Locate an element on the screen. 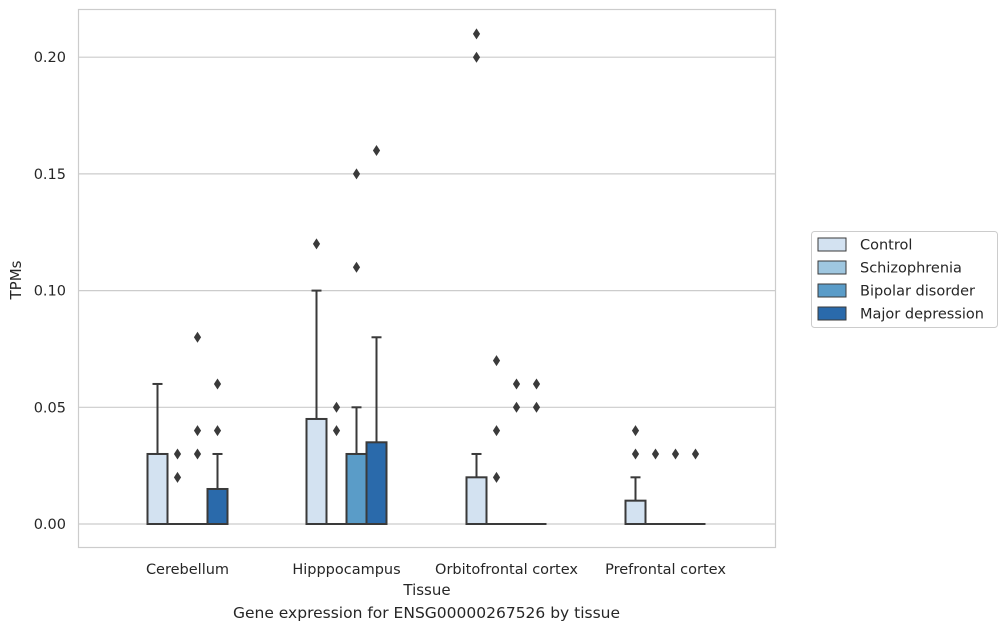 This screenshot has width=1007, height=634. y-axis-ticks: 0.00 0.05 0.10 0.15 0.20 is located at coordinates (50, 291).